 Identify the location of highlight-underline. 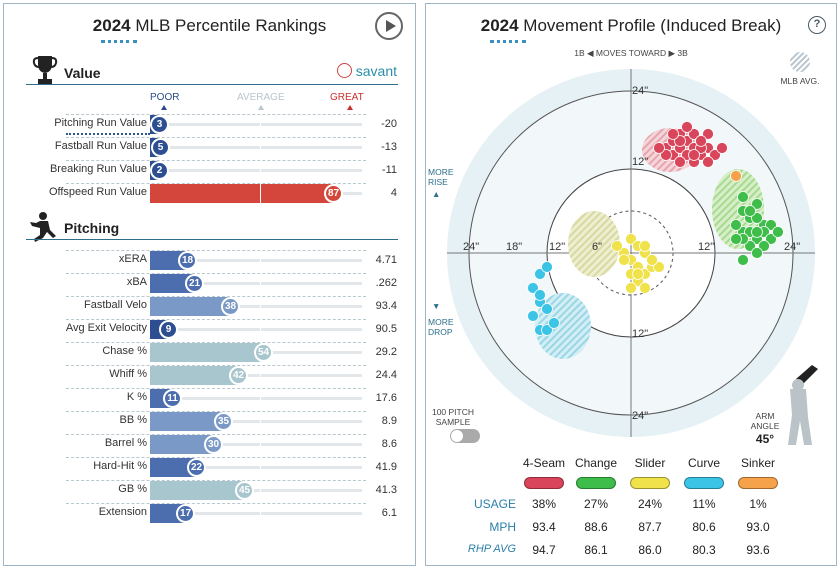
(108, 134).